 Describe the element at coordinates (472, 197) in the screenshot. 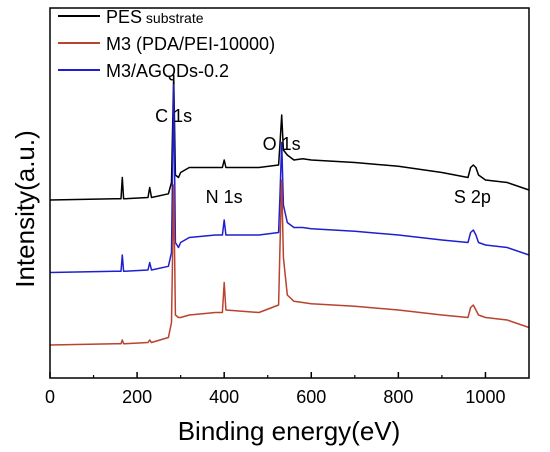

I see `peak-label-3: S 2p` at that location.